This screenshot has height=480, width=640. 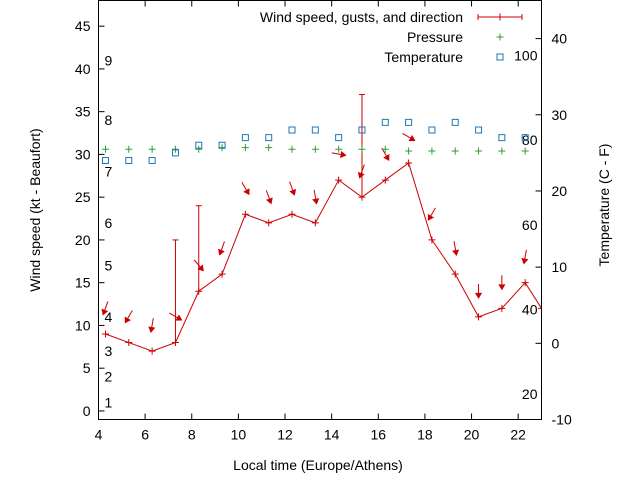 What do you see at coordinates (87, 368) in the screenshot?
I see `y-tick-label: 5` at bounding box center [87, 368].